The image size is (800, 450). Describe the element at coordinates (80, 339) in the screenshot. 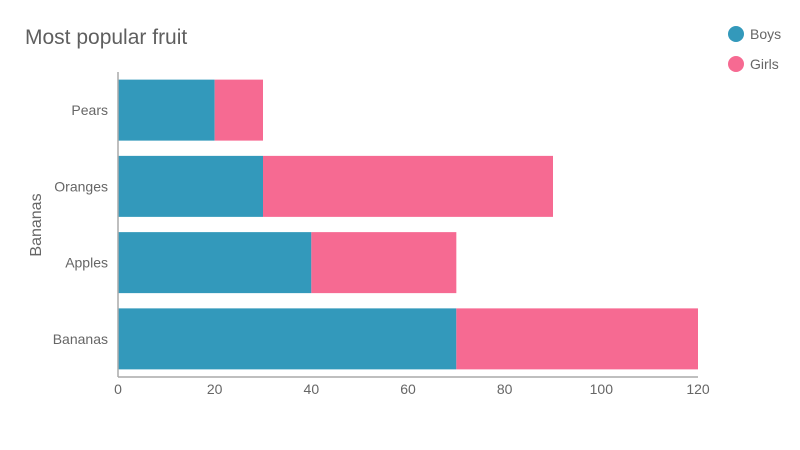

I see `y-tick-label: Bananas` at that location.